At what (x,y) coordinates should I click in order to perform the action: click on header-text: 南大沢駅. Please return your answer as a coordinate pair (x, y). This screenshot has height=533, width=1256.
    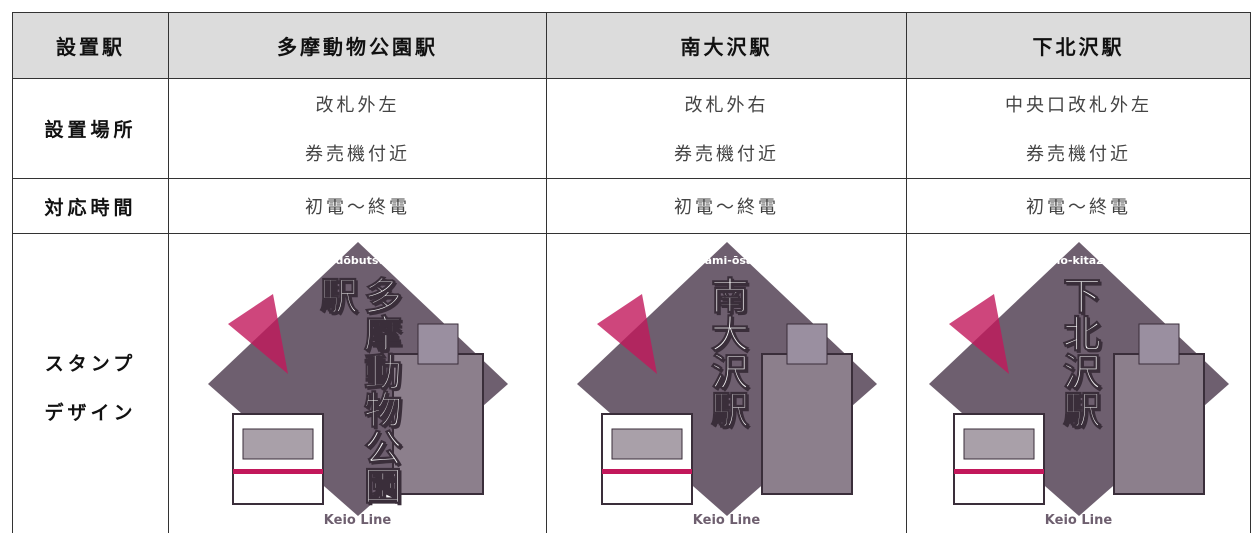
    Looking at the image, I should click on (726, 47).